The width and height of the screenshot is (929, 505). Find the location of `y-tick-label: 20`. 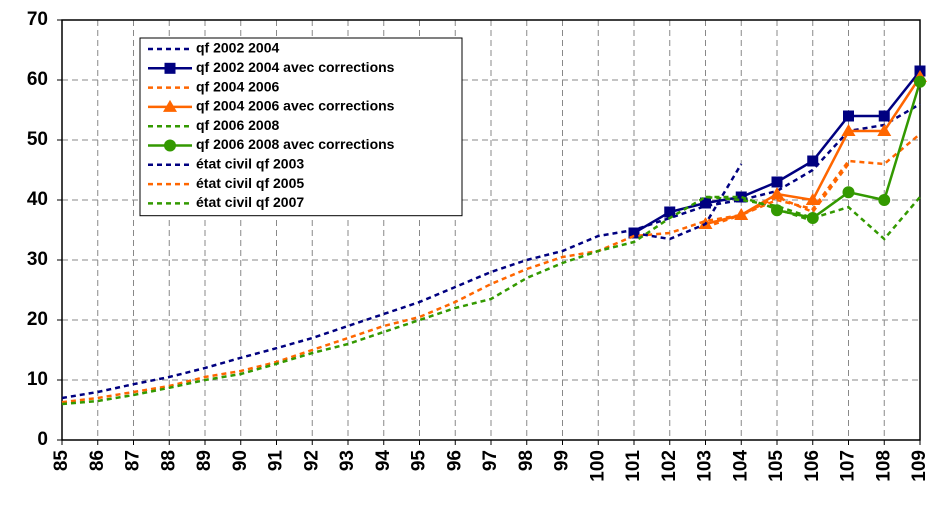

y-tick-label: 20 is located at coordinates (37, 319).